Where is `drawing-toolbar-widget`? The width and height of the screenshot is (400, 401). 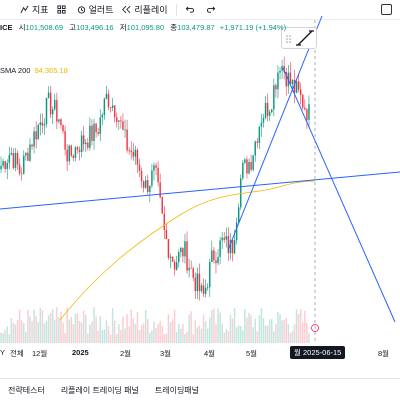 drawing-toolbar-widget is located at coordinates (299, 38).